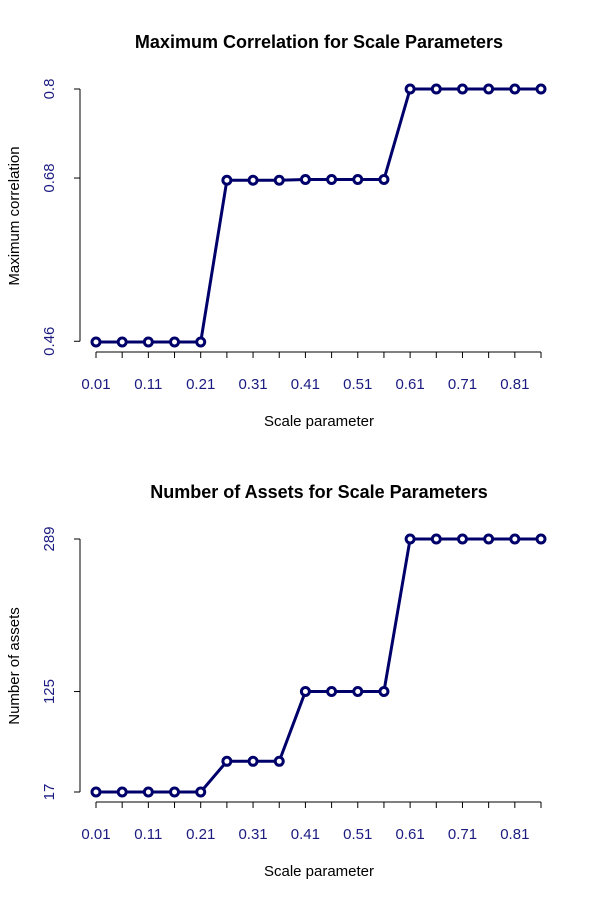  Describe the element at coordinates (318, 492) in the screenshot. I see `chart-2-title: Number of Assets for Scale Parameters` at that location.